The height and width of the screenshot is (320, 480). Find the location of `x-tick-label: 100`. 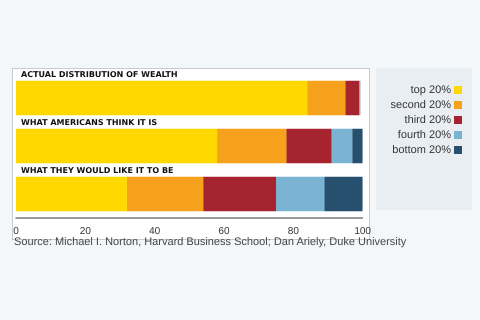

x-tick-label: 100 is located at coordinates (363, 231).